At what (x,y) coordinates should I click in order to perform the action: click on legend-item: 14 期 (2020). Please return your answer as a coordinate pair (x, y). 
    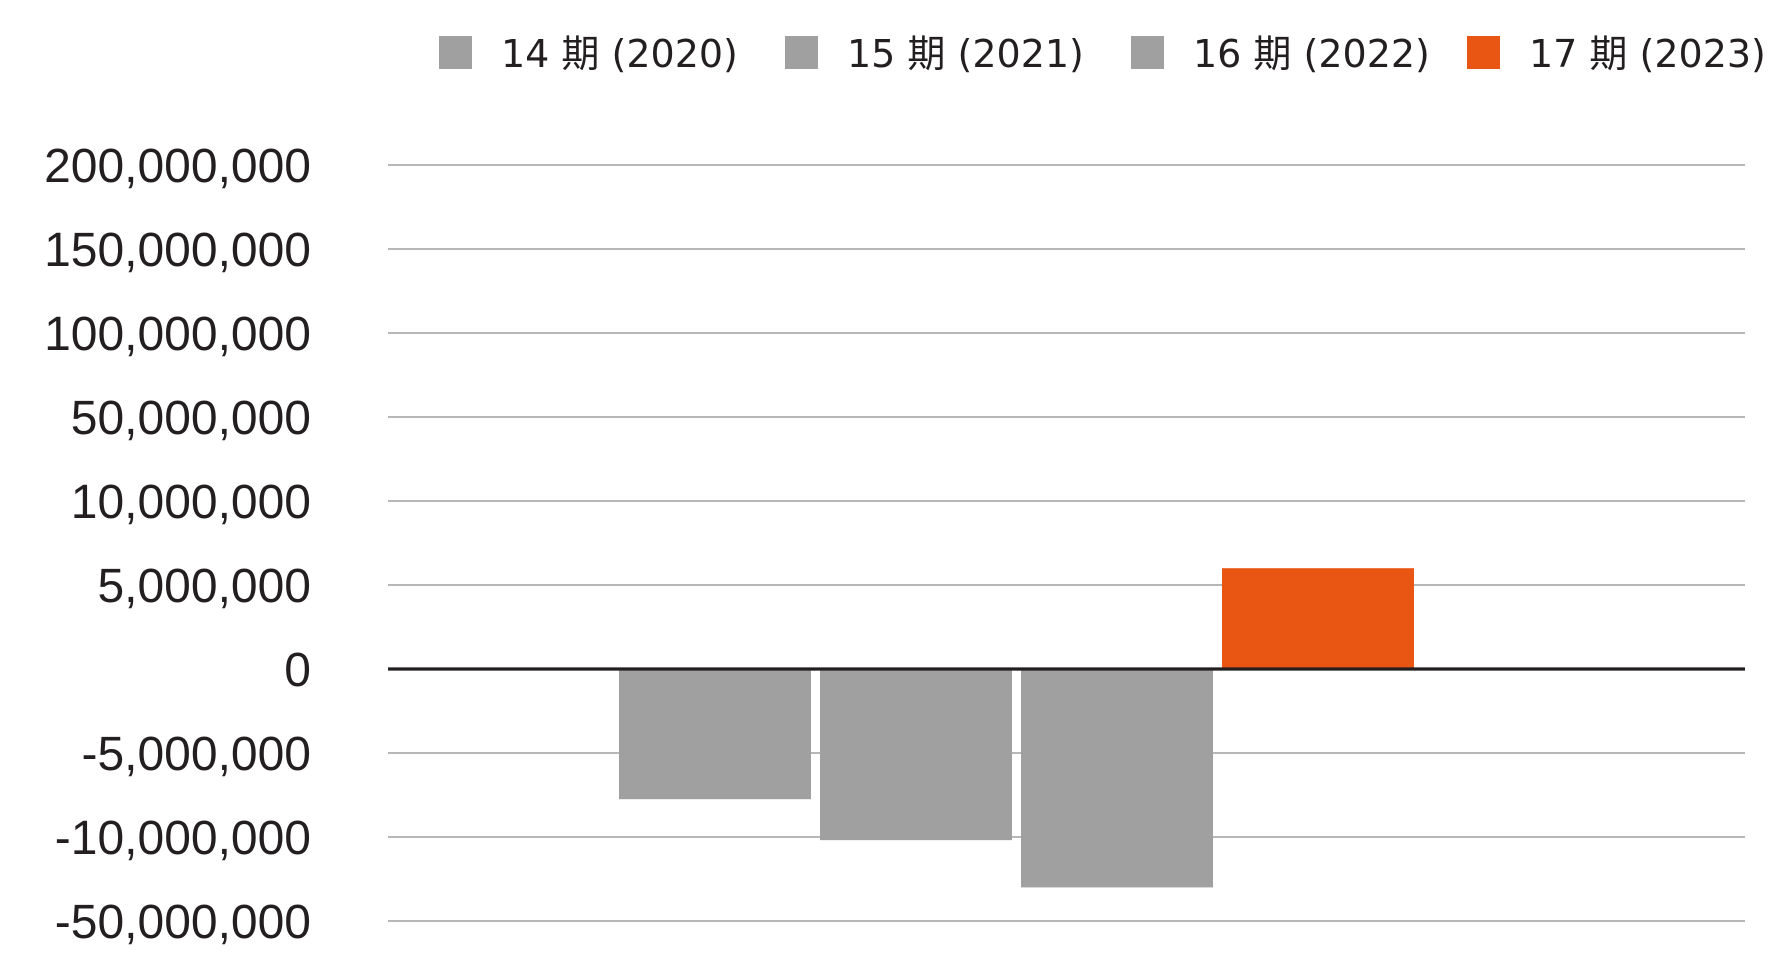
    Looking at the image, I should click on (588, 54).